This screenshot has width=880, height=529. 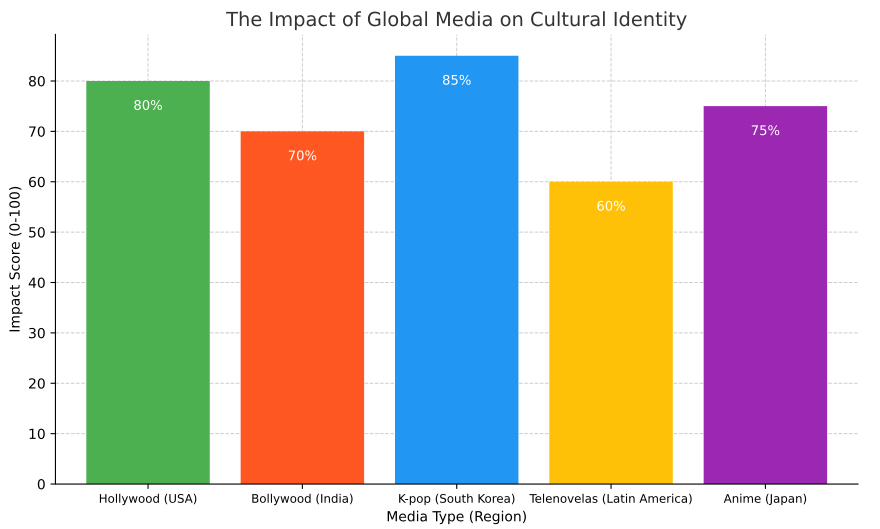 What do you see at coordinates (37, 333) in the screenshot?
I see `y-tick-label: 30` at bounding box center [37, 333].